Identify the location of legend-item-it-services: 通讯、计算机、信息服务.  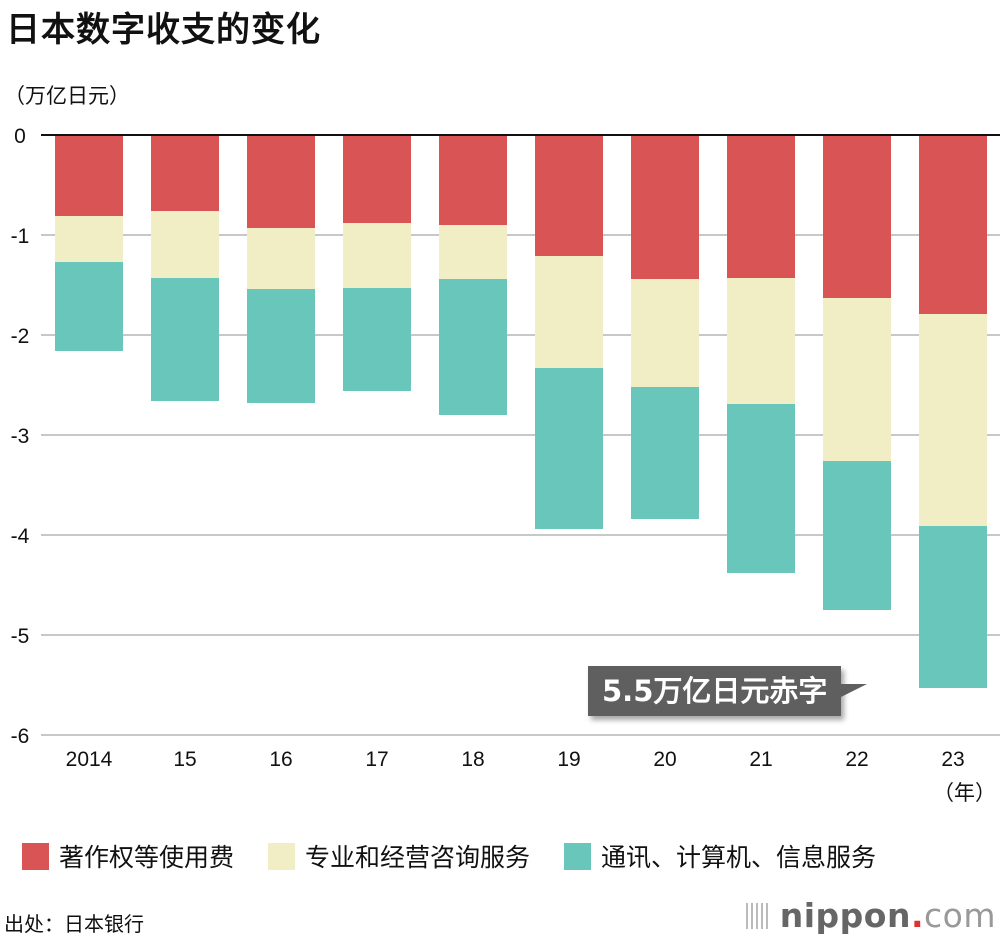
(720, 856).